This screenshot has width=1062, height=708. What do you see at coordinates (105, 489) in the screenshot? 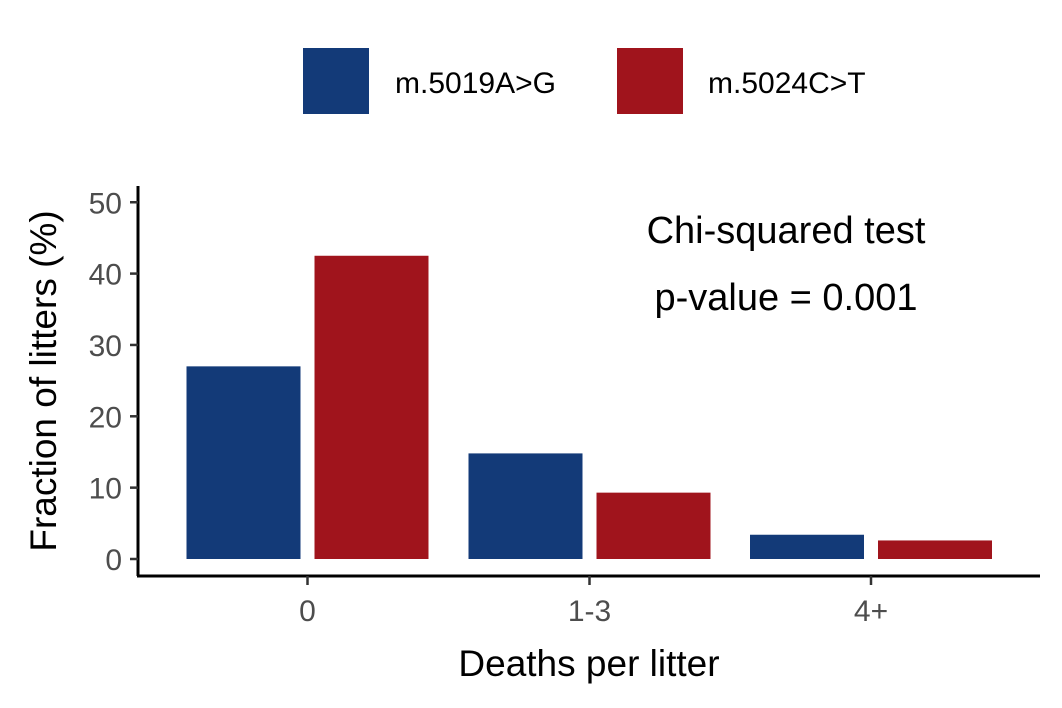
I see `y-tick-label: 10` at bounding box center [105, 489].